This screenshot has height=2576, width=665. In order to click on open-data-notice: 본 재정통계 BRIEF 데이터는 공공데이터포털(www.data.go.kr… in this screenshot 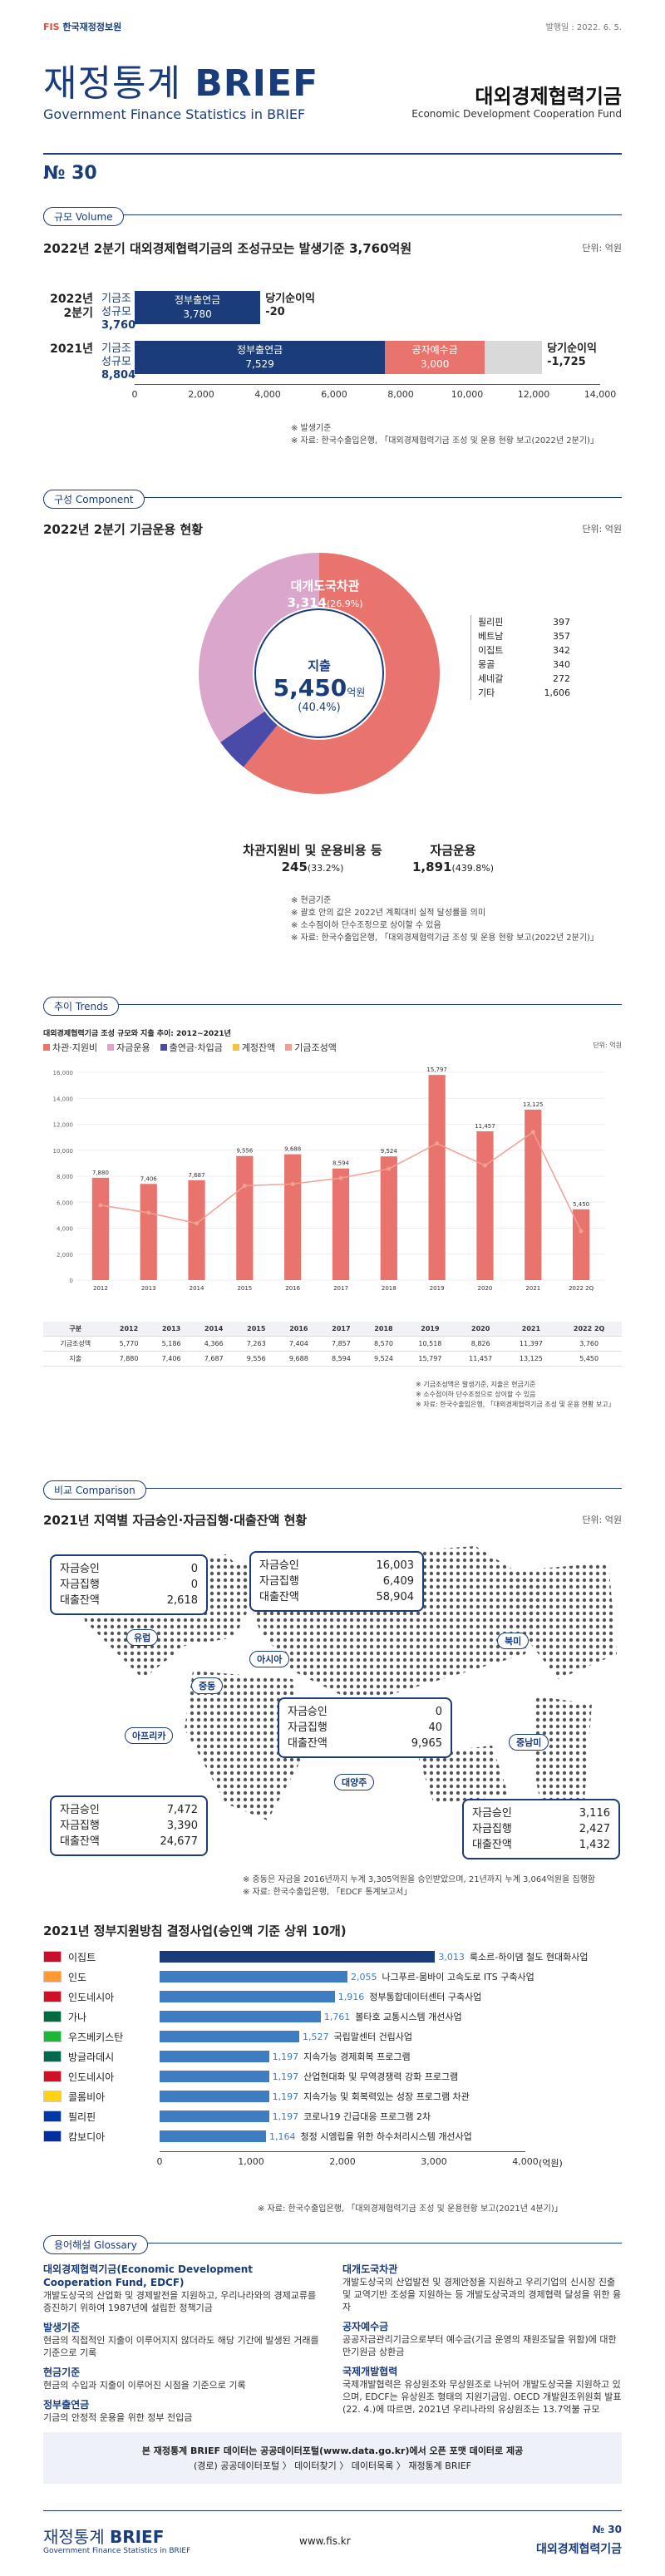, I will do `click(332, 2458)`.